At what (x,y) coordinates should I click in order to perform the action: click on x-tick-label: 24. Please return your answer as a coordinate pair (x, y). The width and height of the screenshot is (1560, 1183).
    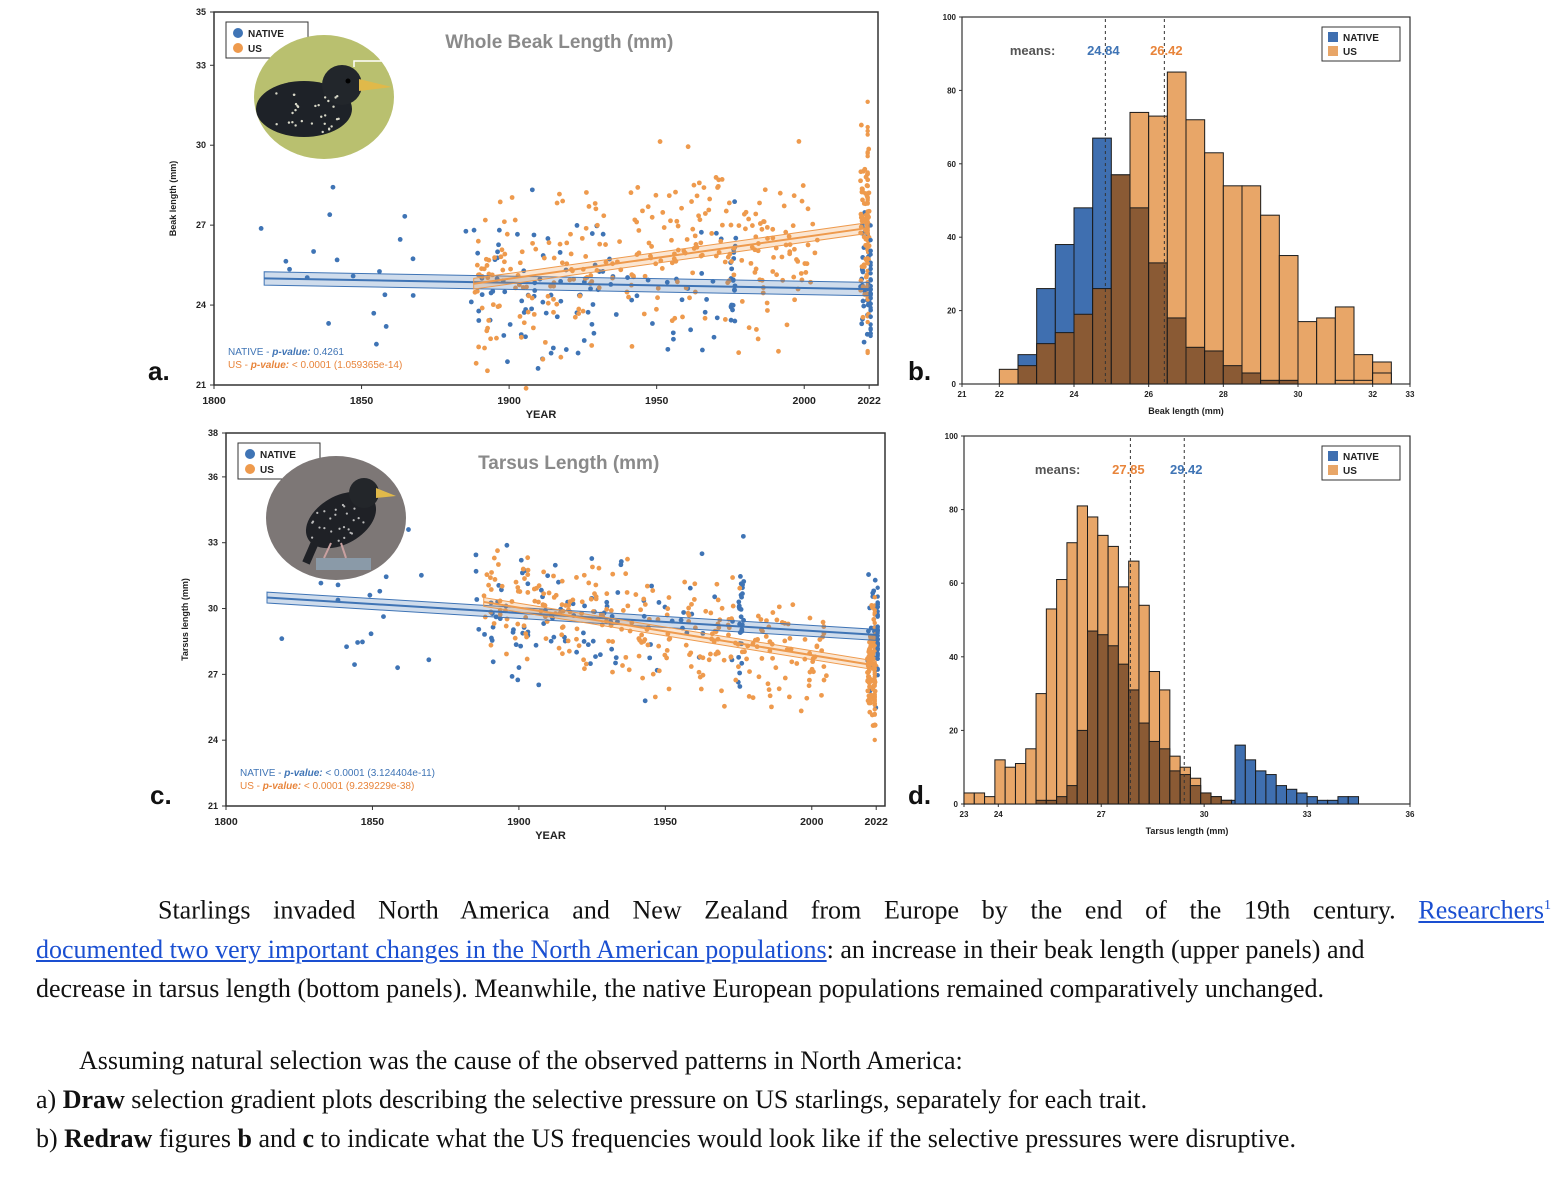
    Looking at the image, I should click on (998, 814).